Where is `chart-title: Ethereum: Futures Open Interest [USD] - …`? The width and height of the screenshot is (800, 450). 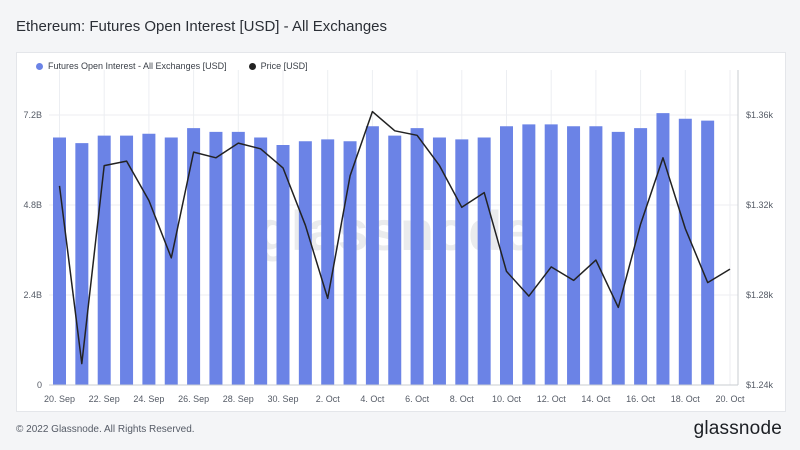 chart-title: Ethereum: Futures Open Interest [USD] - … is located at coordinates (202, 26).